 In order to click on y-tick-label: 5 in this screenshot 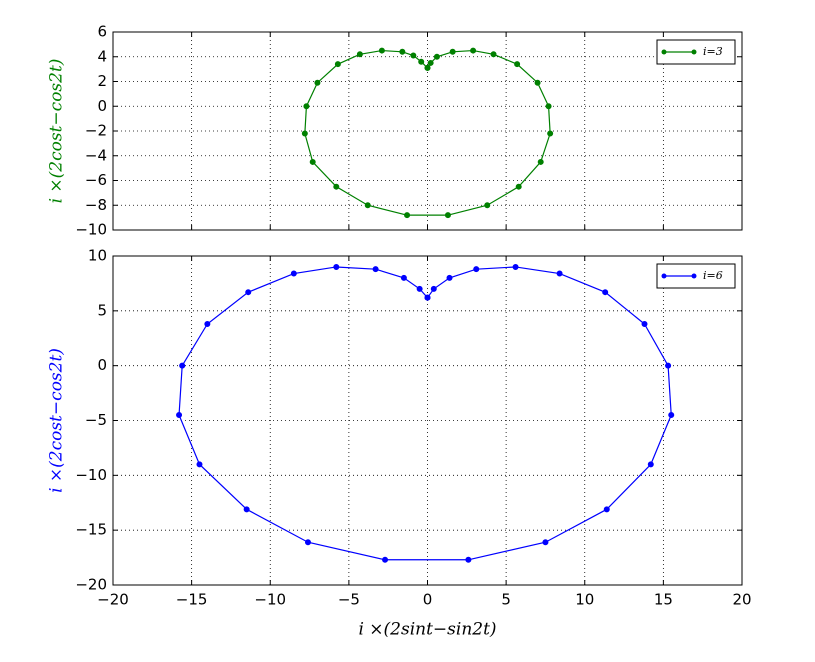, I will do `click(102, 310)`.